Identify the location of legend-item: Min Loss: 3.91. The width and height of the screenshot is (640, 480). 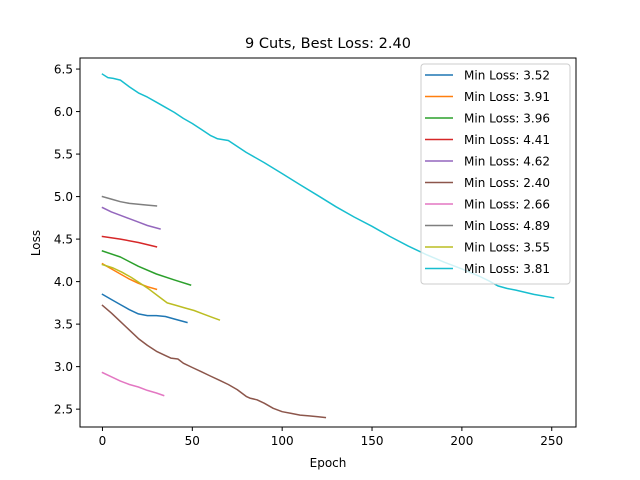
(487, 97).